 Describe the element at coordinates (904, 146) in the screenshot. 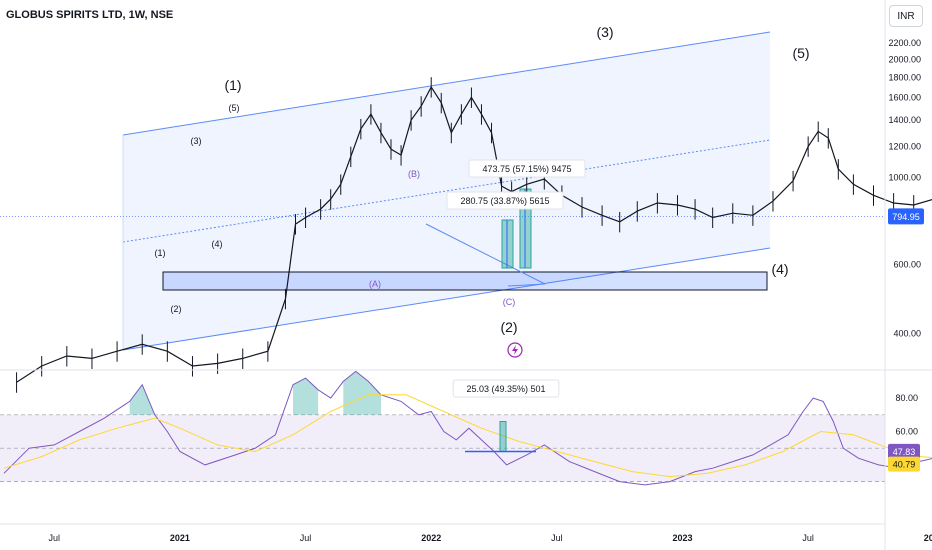

I see `price-tick-label: 1200.00` at that location.